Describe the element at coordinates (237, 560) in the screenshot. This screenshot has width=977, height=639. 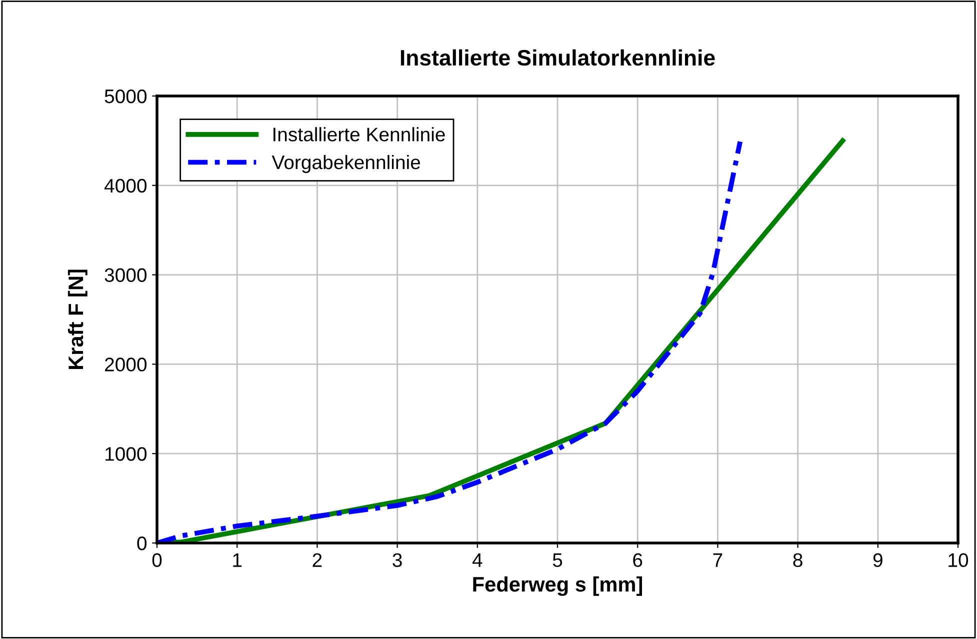
I see `x-tick-label: 1` at that location.